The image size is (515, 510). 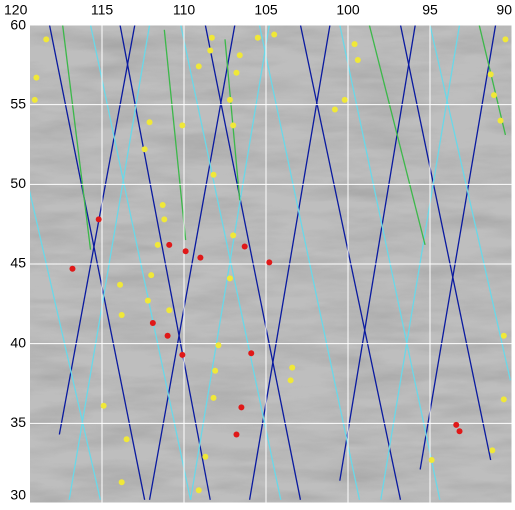 I want to click on x-tick-label: 90, so click(x=504, y=10).